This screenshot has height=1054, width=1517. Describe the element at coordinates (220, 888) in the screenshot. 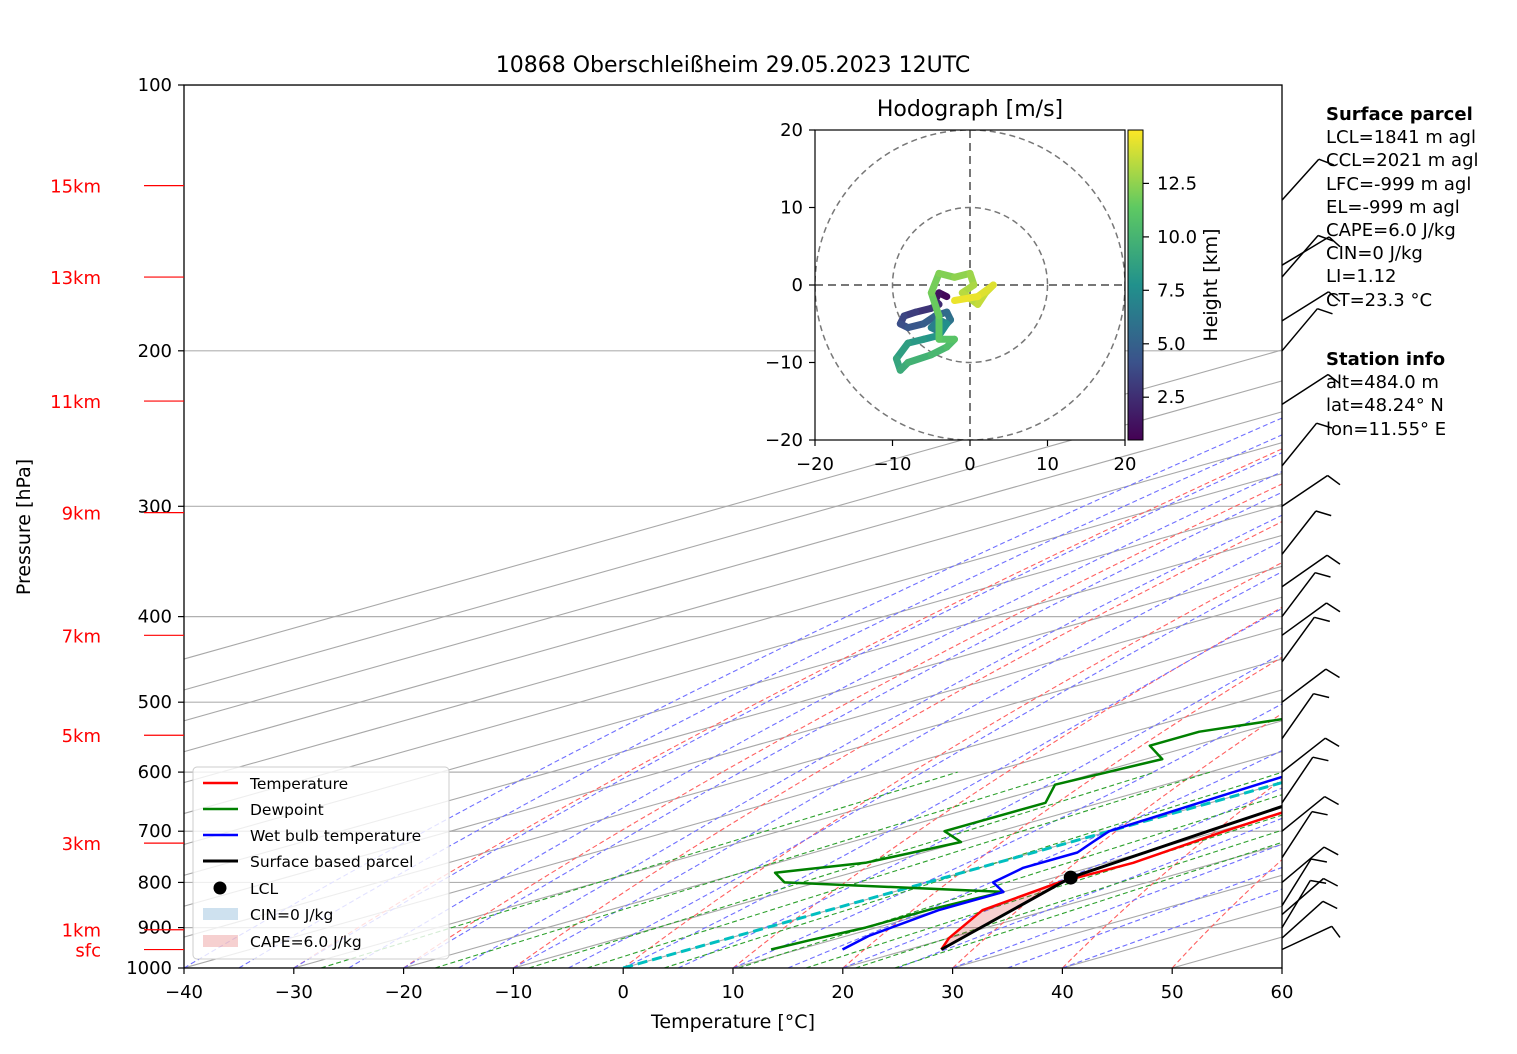

I see `legend-marker-lcl` at that location.